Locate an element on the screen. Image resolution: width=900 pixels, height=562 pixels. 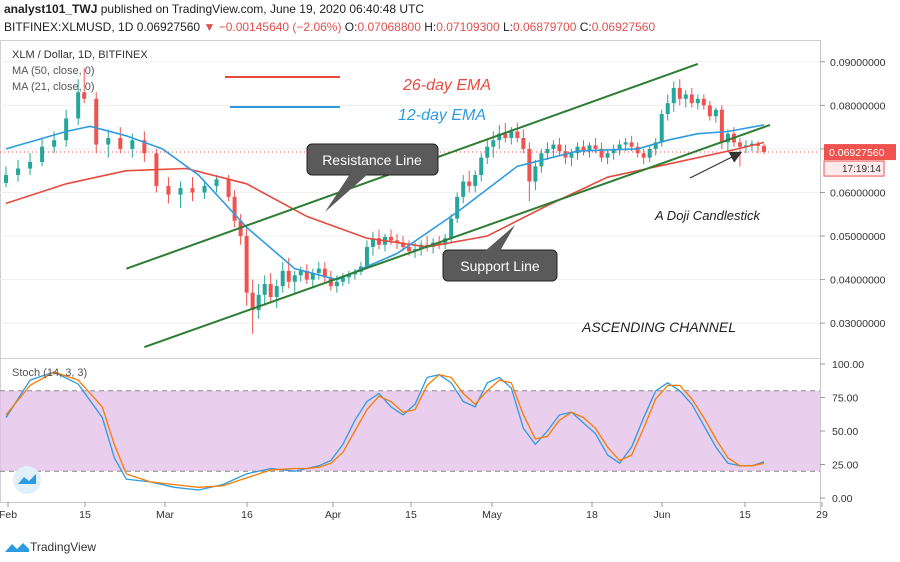
time-tick-label: Jun is located at coordinates (662, 515).